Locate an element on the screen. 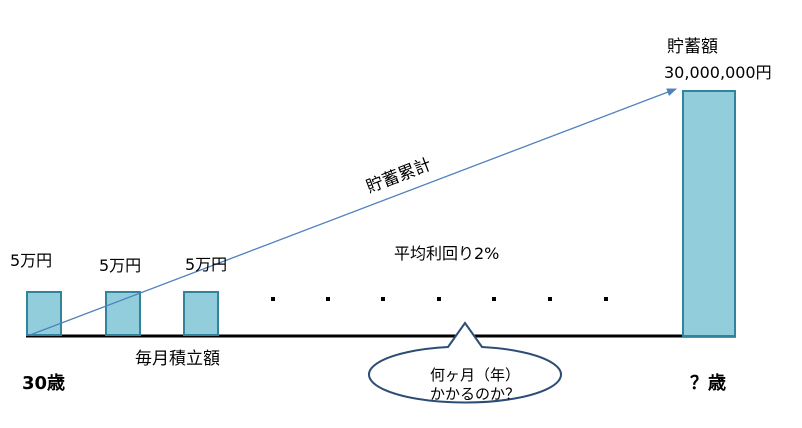 Image resolution: width=802 pixels, height=428 pixels. ellipsis-dots is located at coordinates (439, 299).